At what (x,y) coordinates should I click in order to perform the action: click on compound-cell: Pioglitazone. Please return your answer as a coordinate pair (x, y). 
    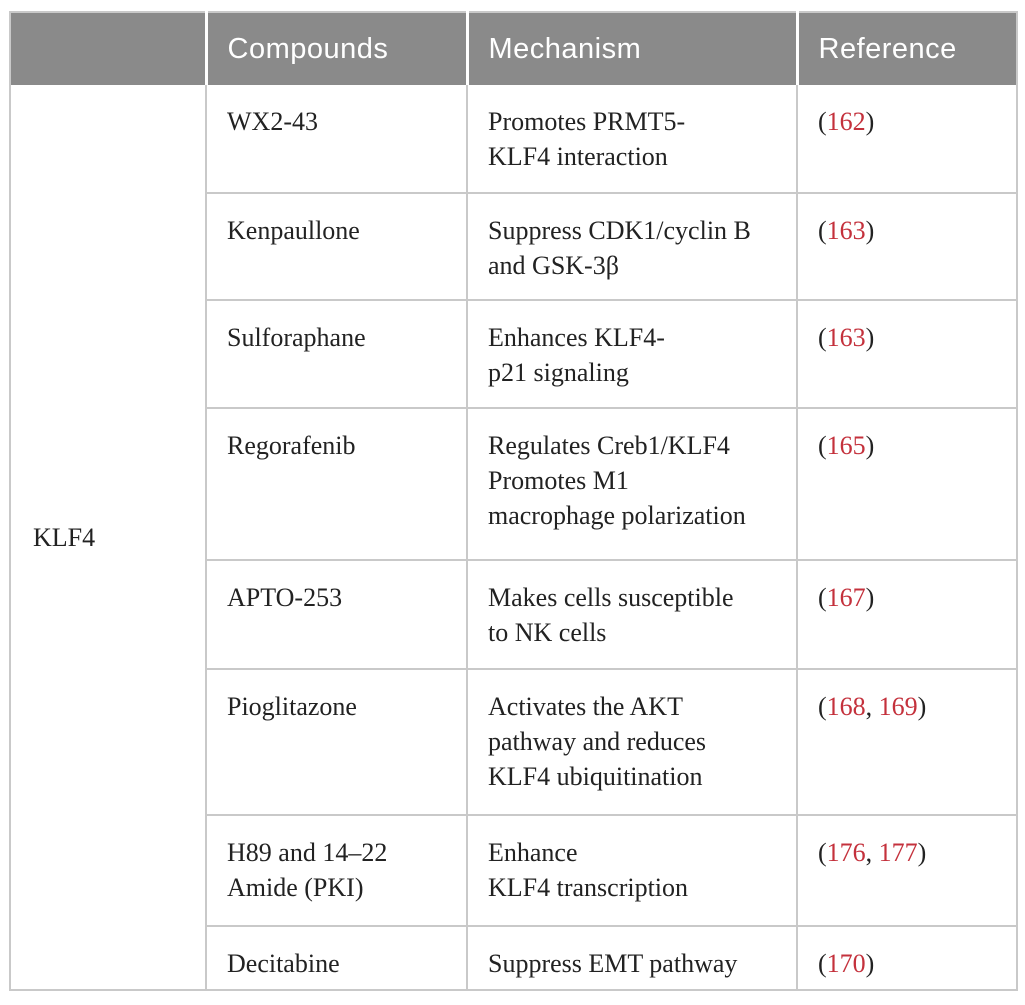
    Looking at the image, I should click on (336, 742).